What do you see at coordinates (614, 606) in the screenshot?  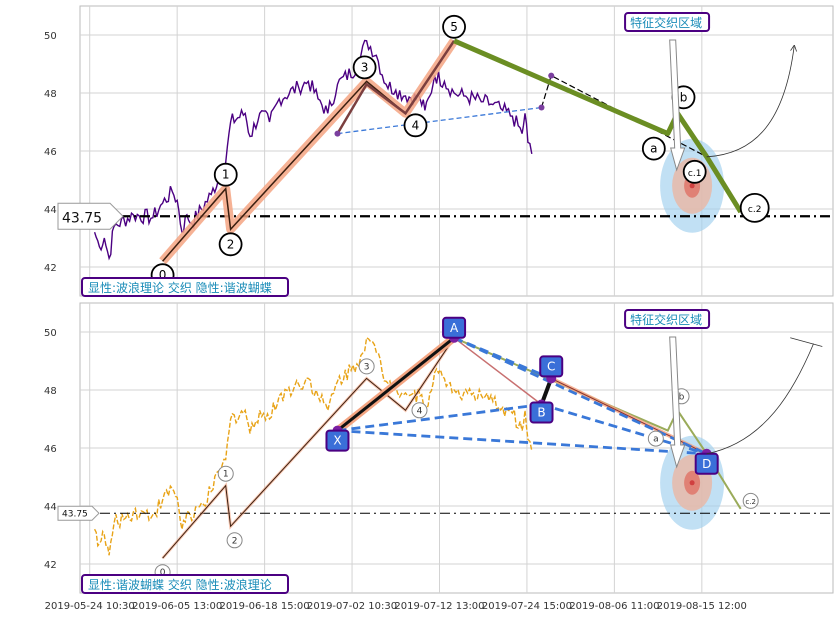 I see `x-tick-label: 2019-08-06 11:00` at bounding box center [614, 606].